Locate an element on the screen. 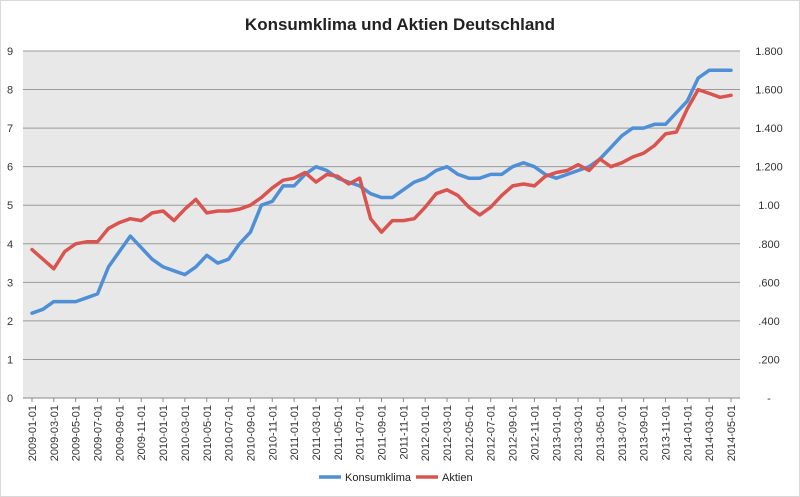 The image size is (800, 497). x-tick-label: 2009-05-01 is located at coordinates (77, 433).